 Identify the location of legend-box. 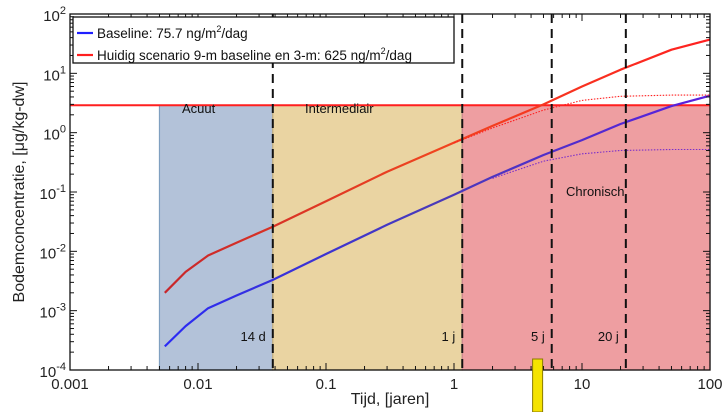
(263, 40).